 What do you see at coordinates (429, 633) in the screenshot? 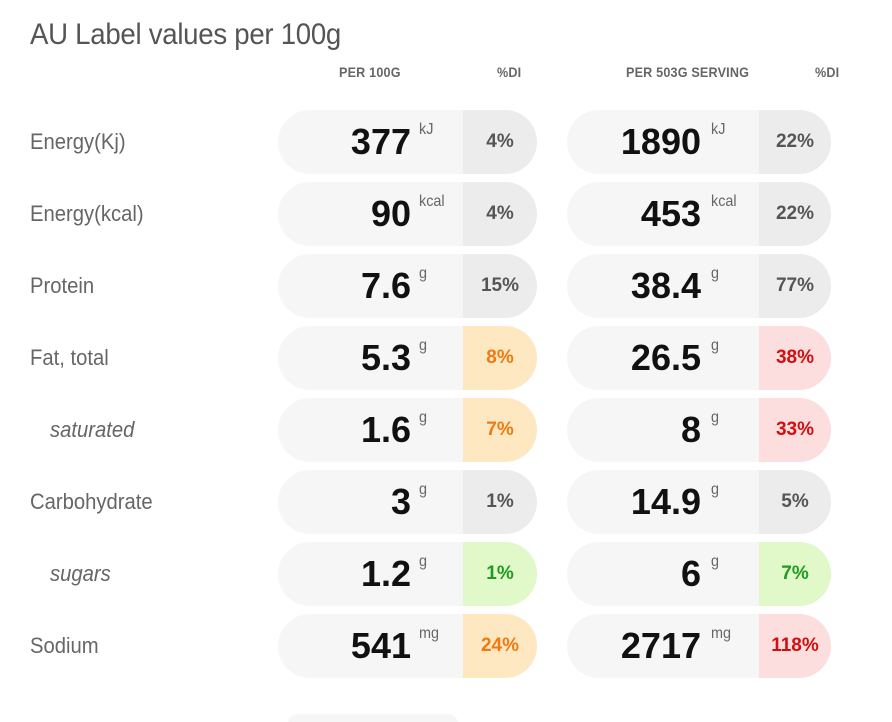
I see `unit-per-100g: mg` at bounding box center [429, 633].